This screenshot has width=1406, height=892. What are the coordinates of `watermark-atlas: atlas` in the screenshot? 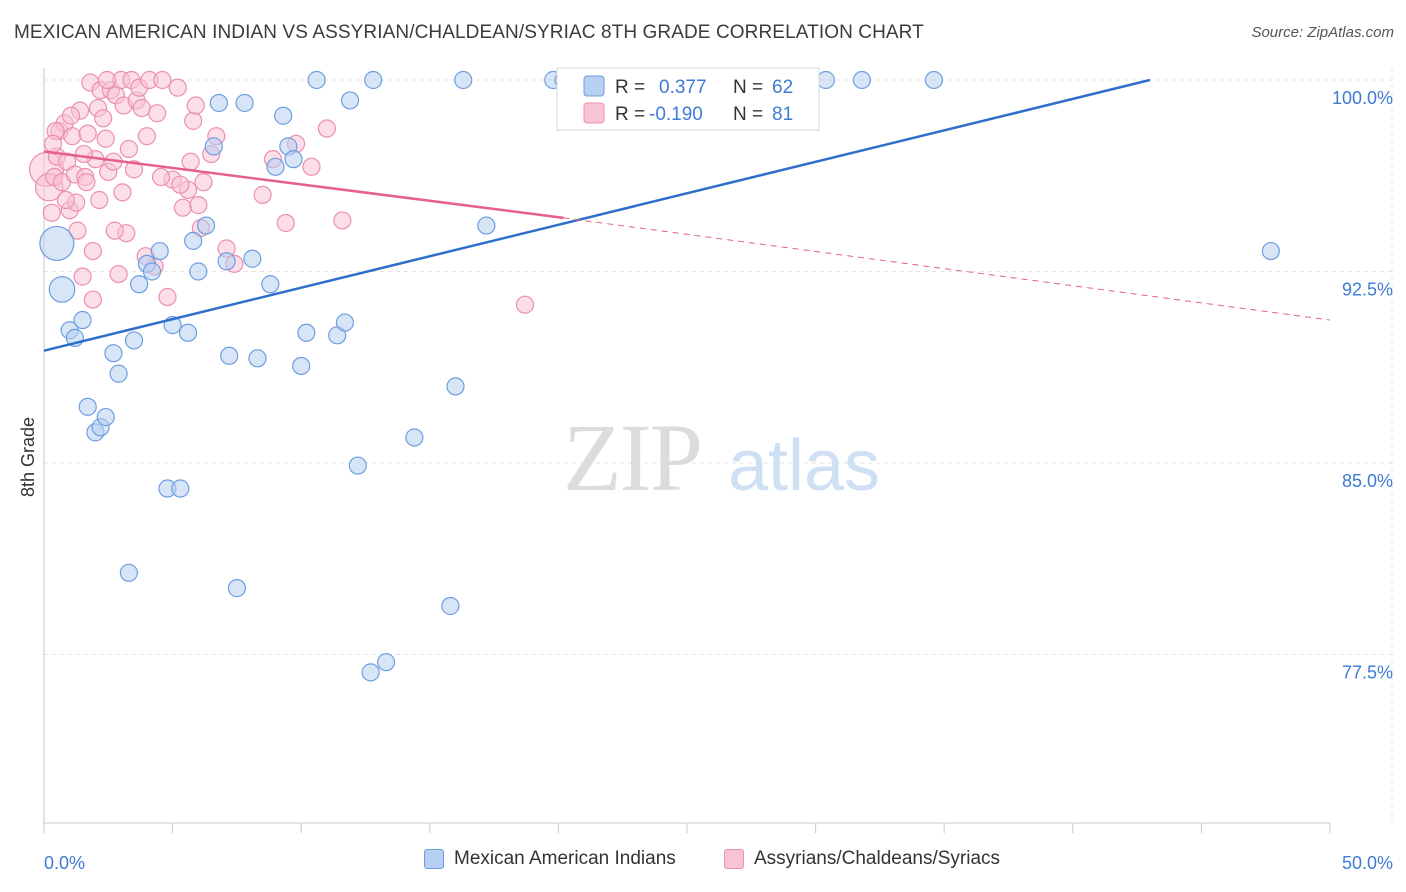 It's located at (804, 466).